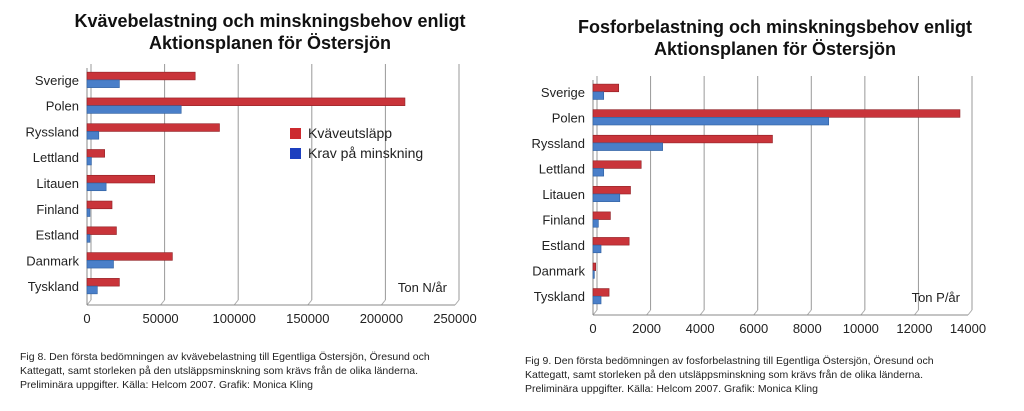  Describe the element at coordinates (968, 328) in the screenshot. I see `x-tick-label: 14000` at that location.